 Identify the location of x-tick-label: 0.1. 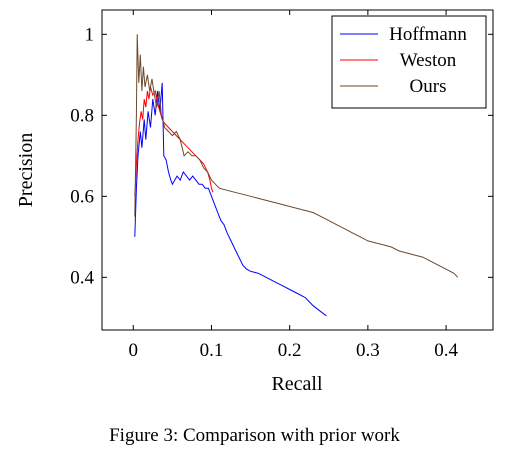
(212, 350).